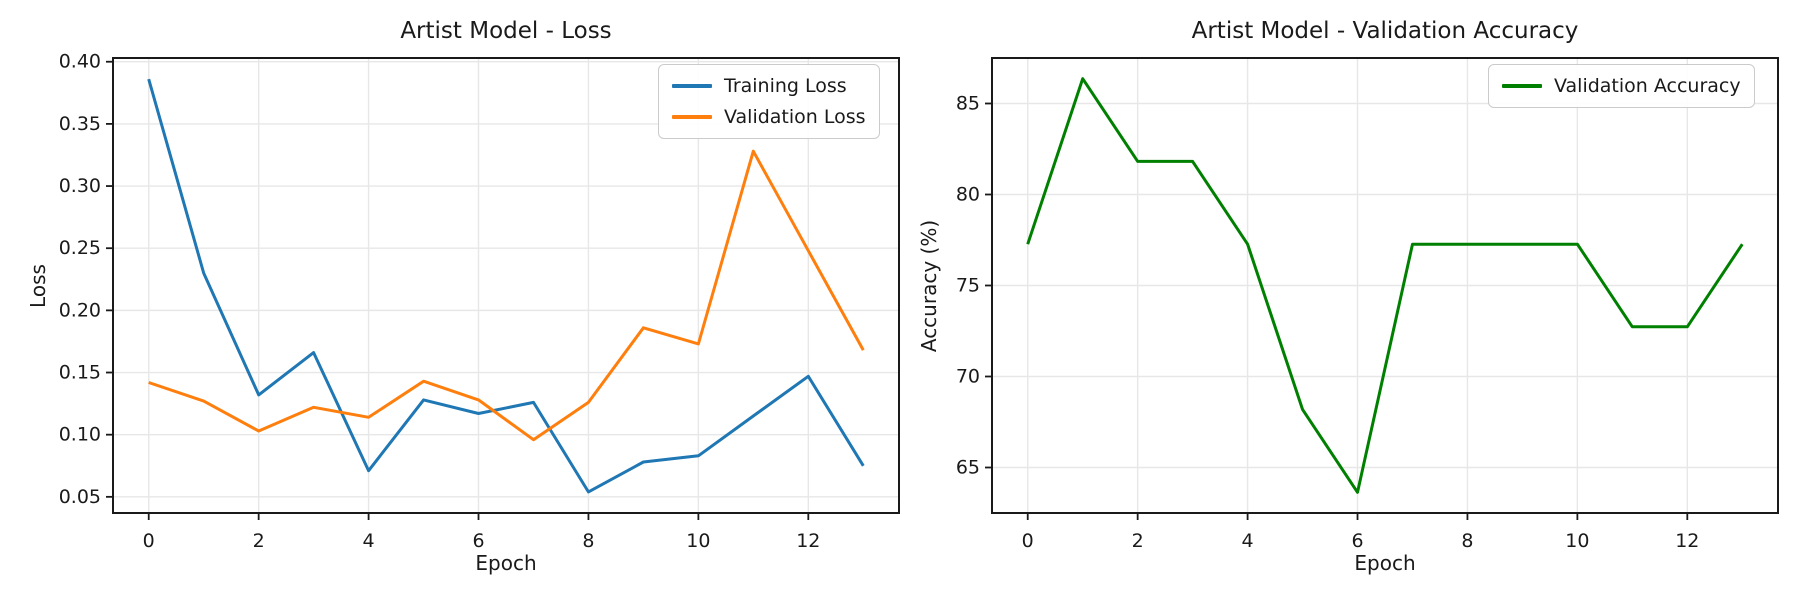 Image resolution: width=1800 pixels, height=600 pixels. Describe the element at coordinates (968, 195) in the screenshot. I see `y-tick-label: 80` at that location.